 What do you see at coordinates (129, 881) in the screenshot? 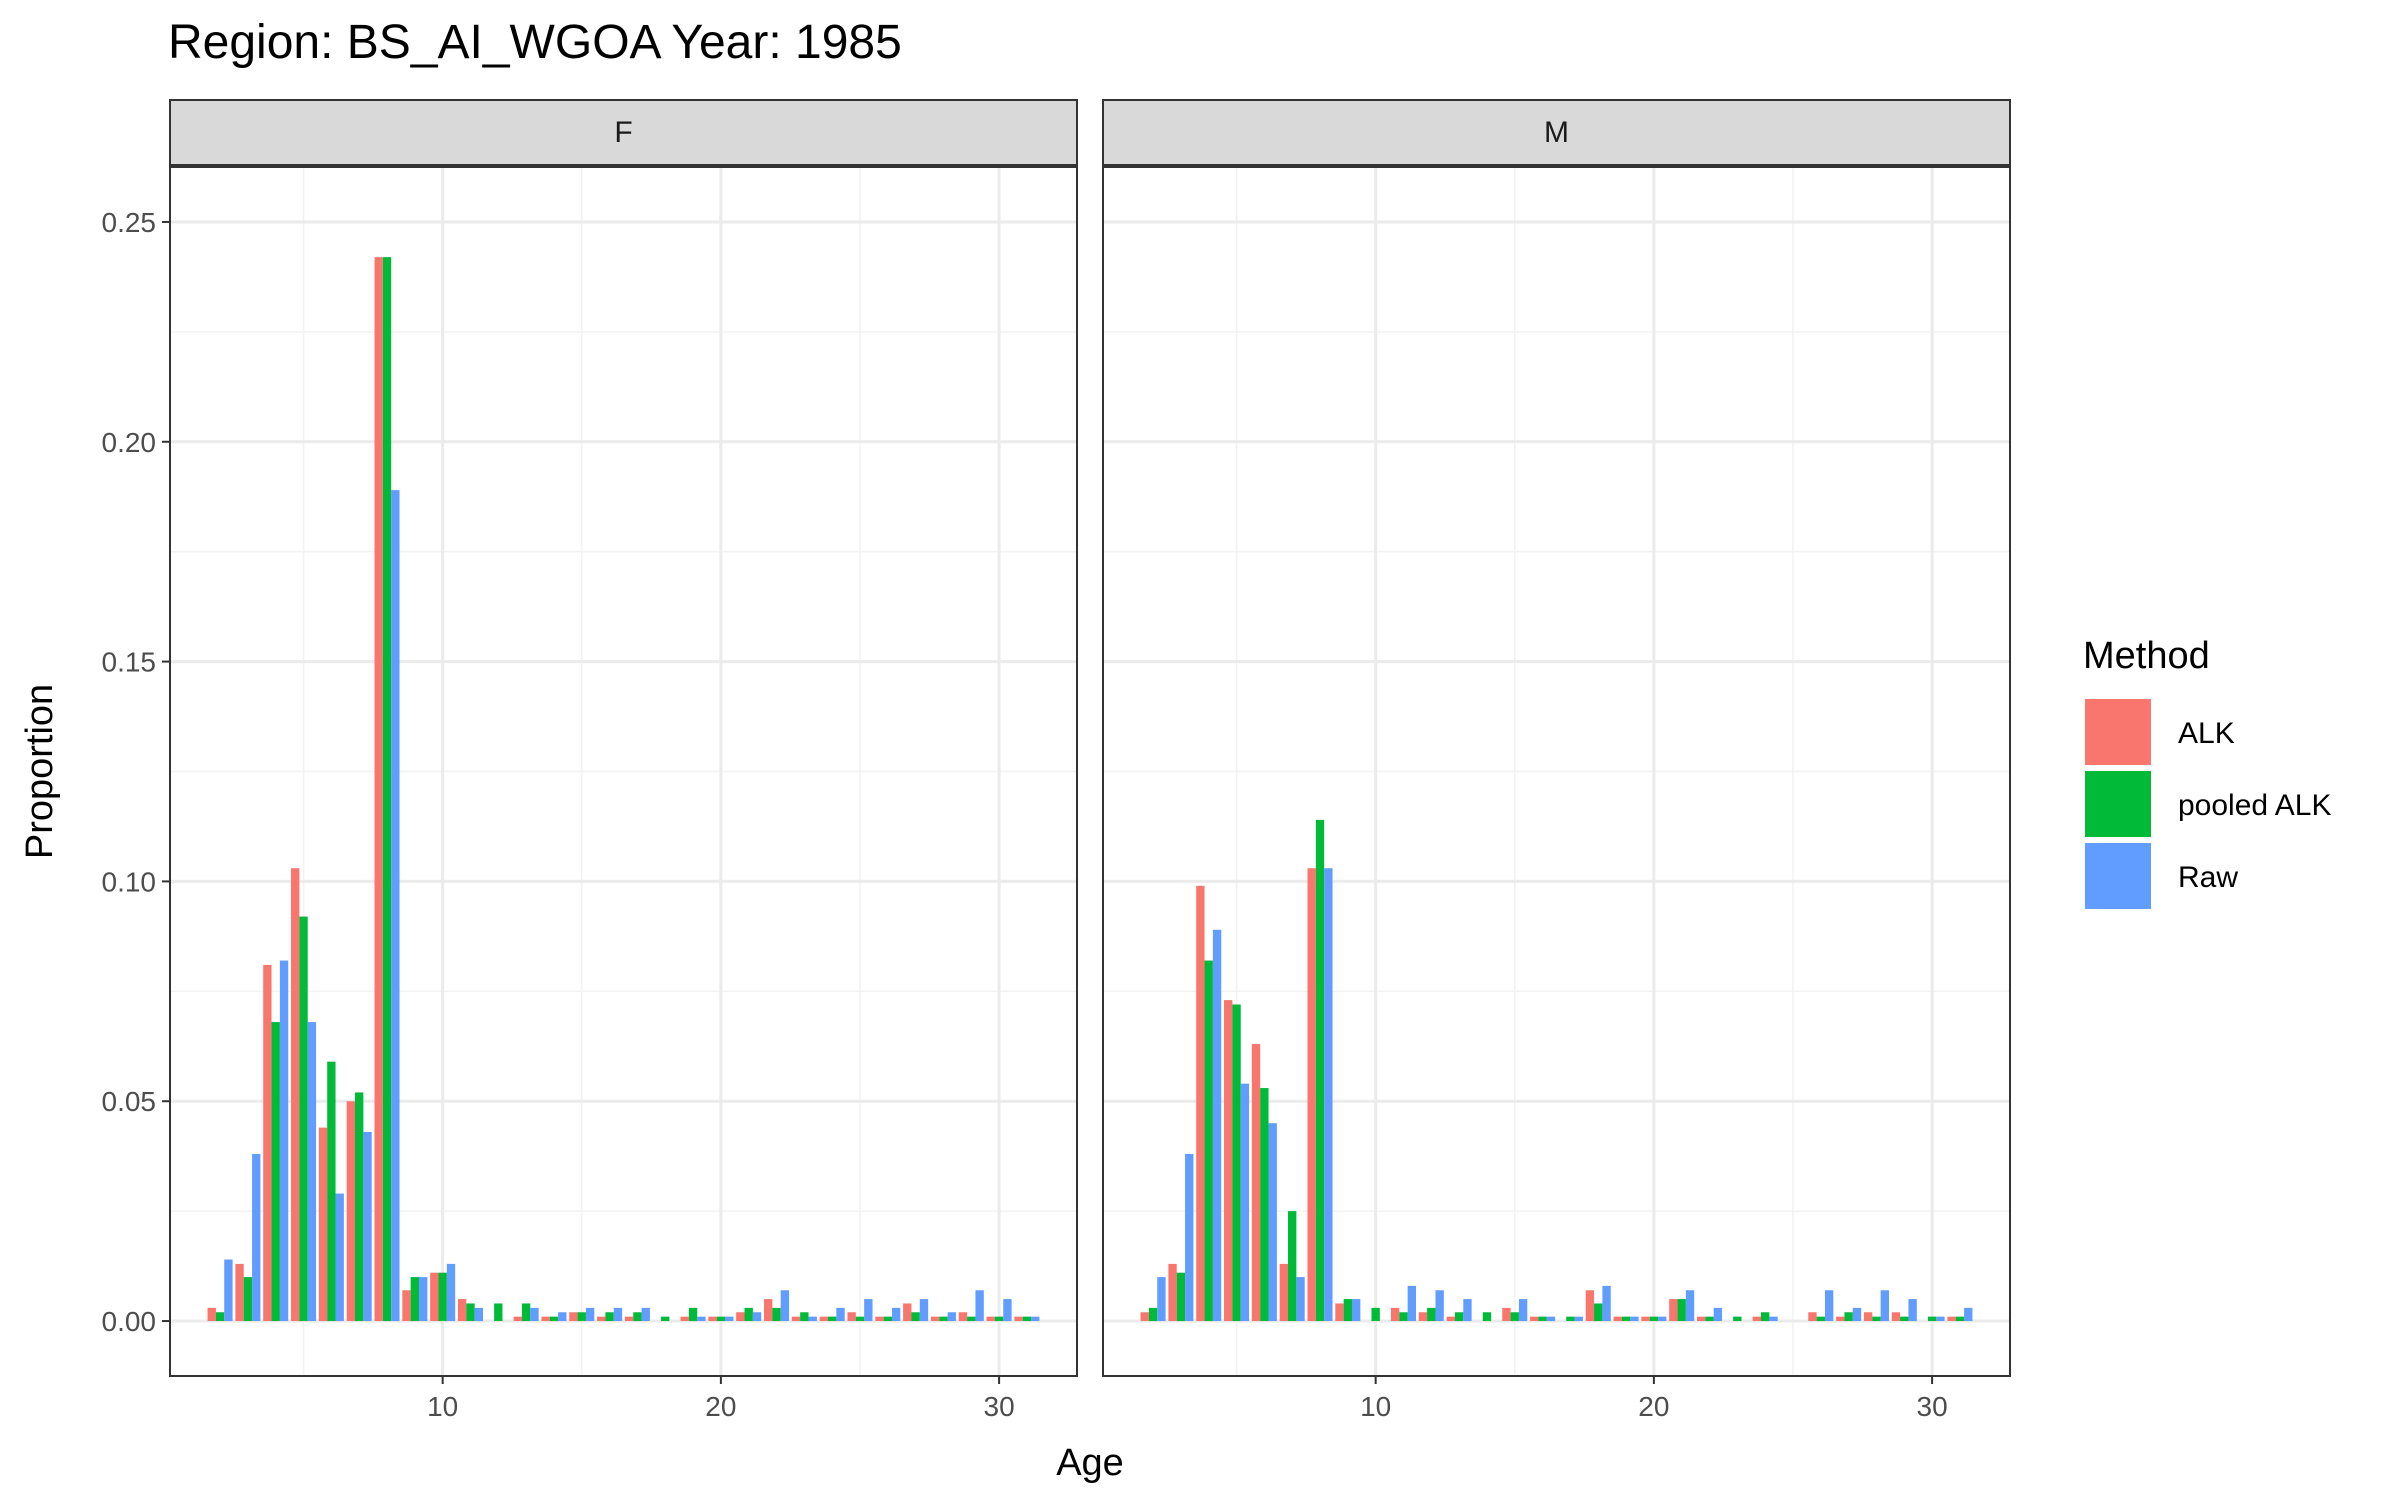
I see `y-tick-label: 0.10` at bounding box center [129, 881].